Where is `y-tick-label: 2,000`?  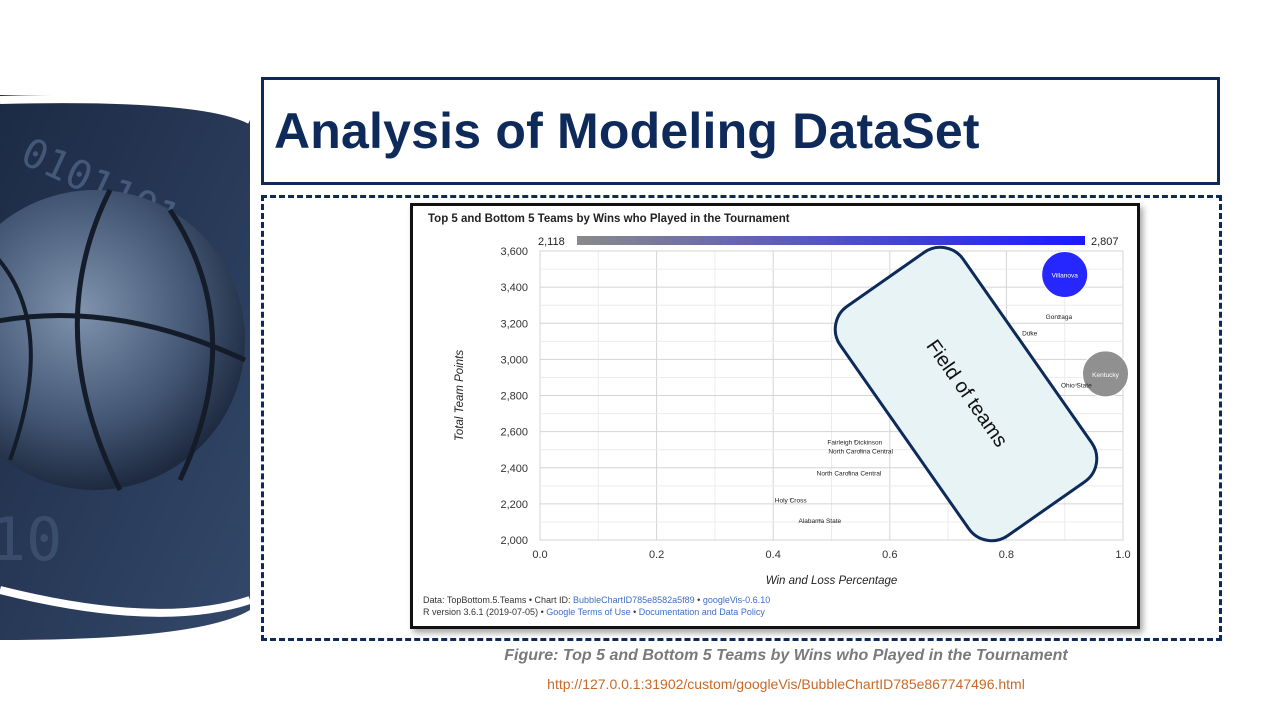 y-tick-label: 2,000 is located at coordinates (514, 541).